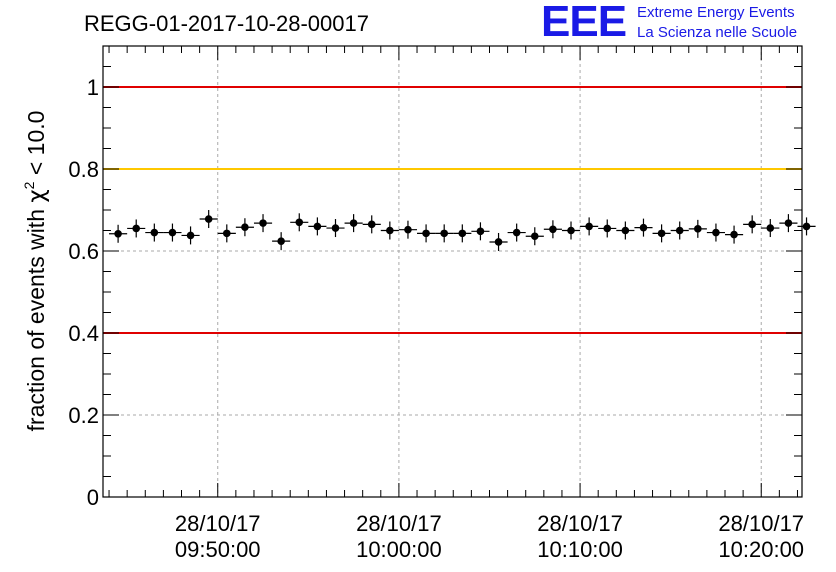 This screenshot has height=572, width=836. I want to click on y-tick-labels: 0 0.2 0.4 0.6 0.8 1, so click(83, 292).